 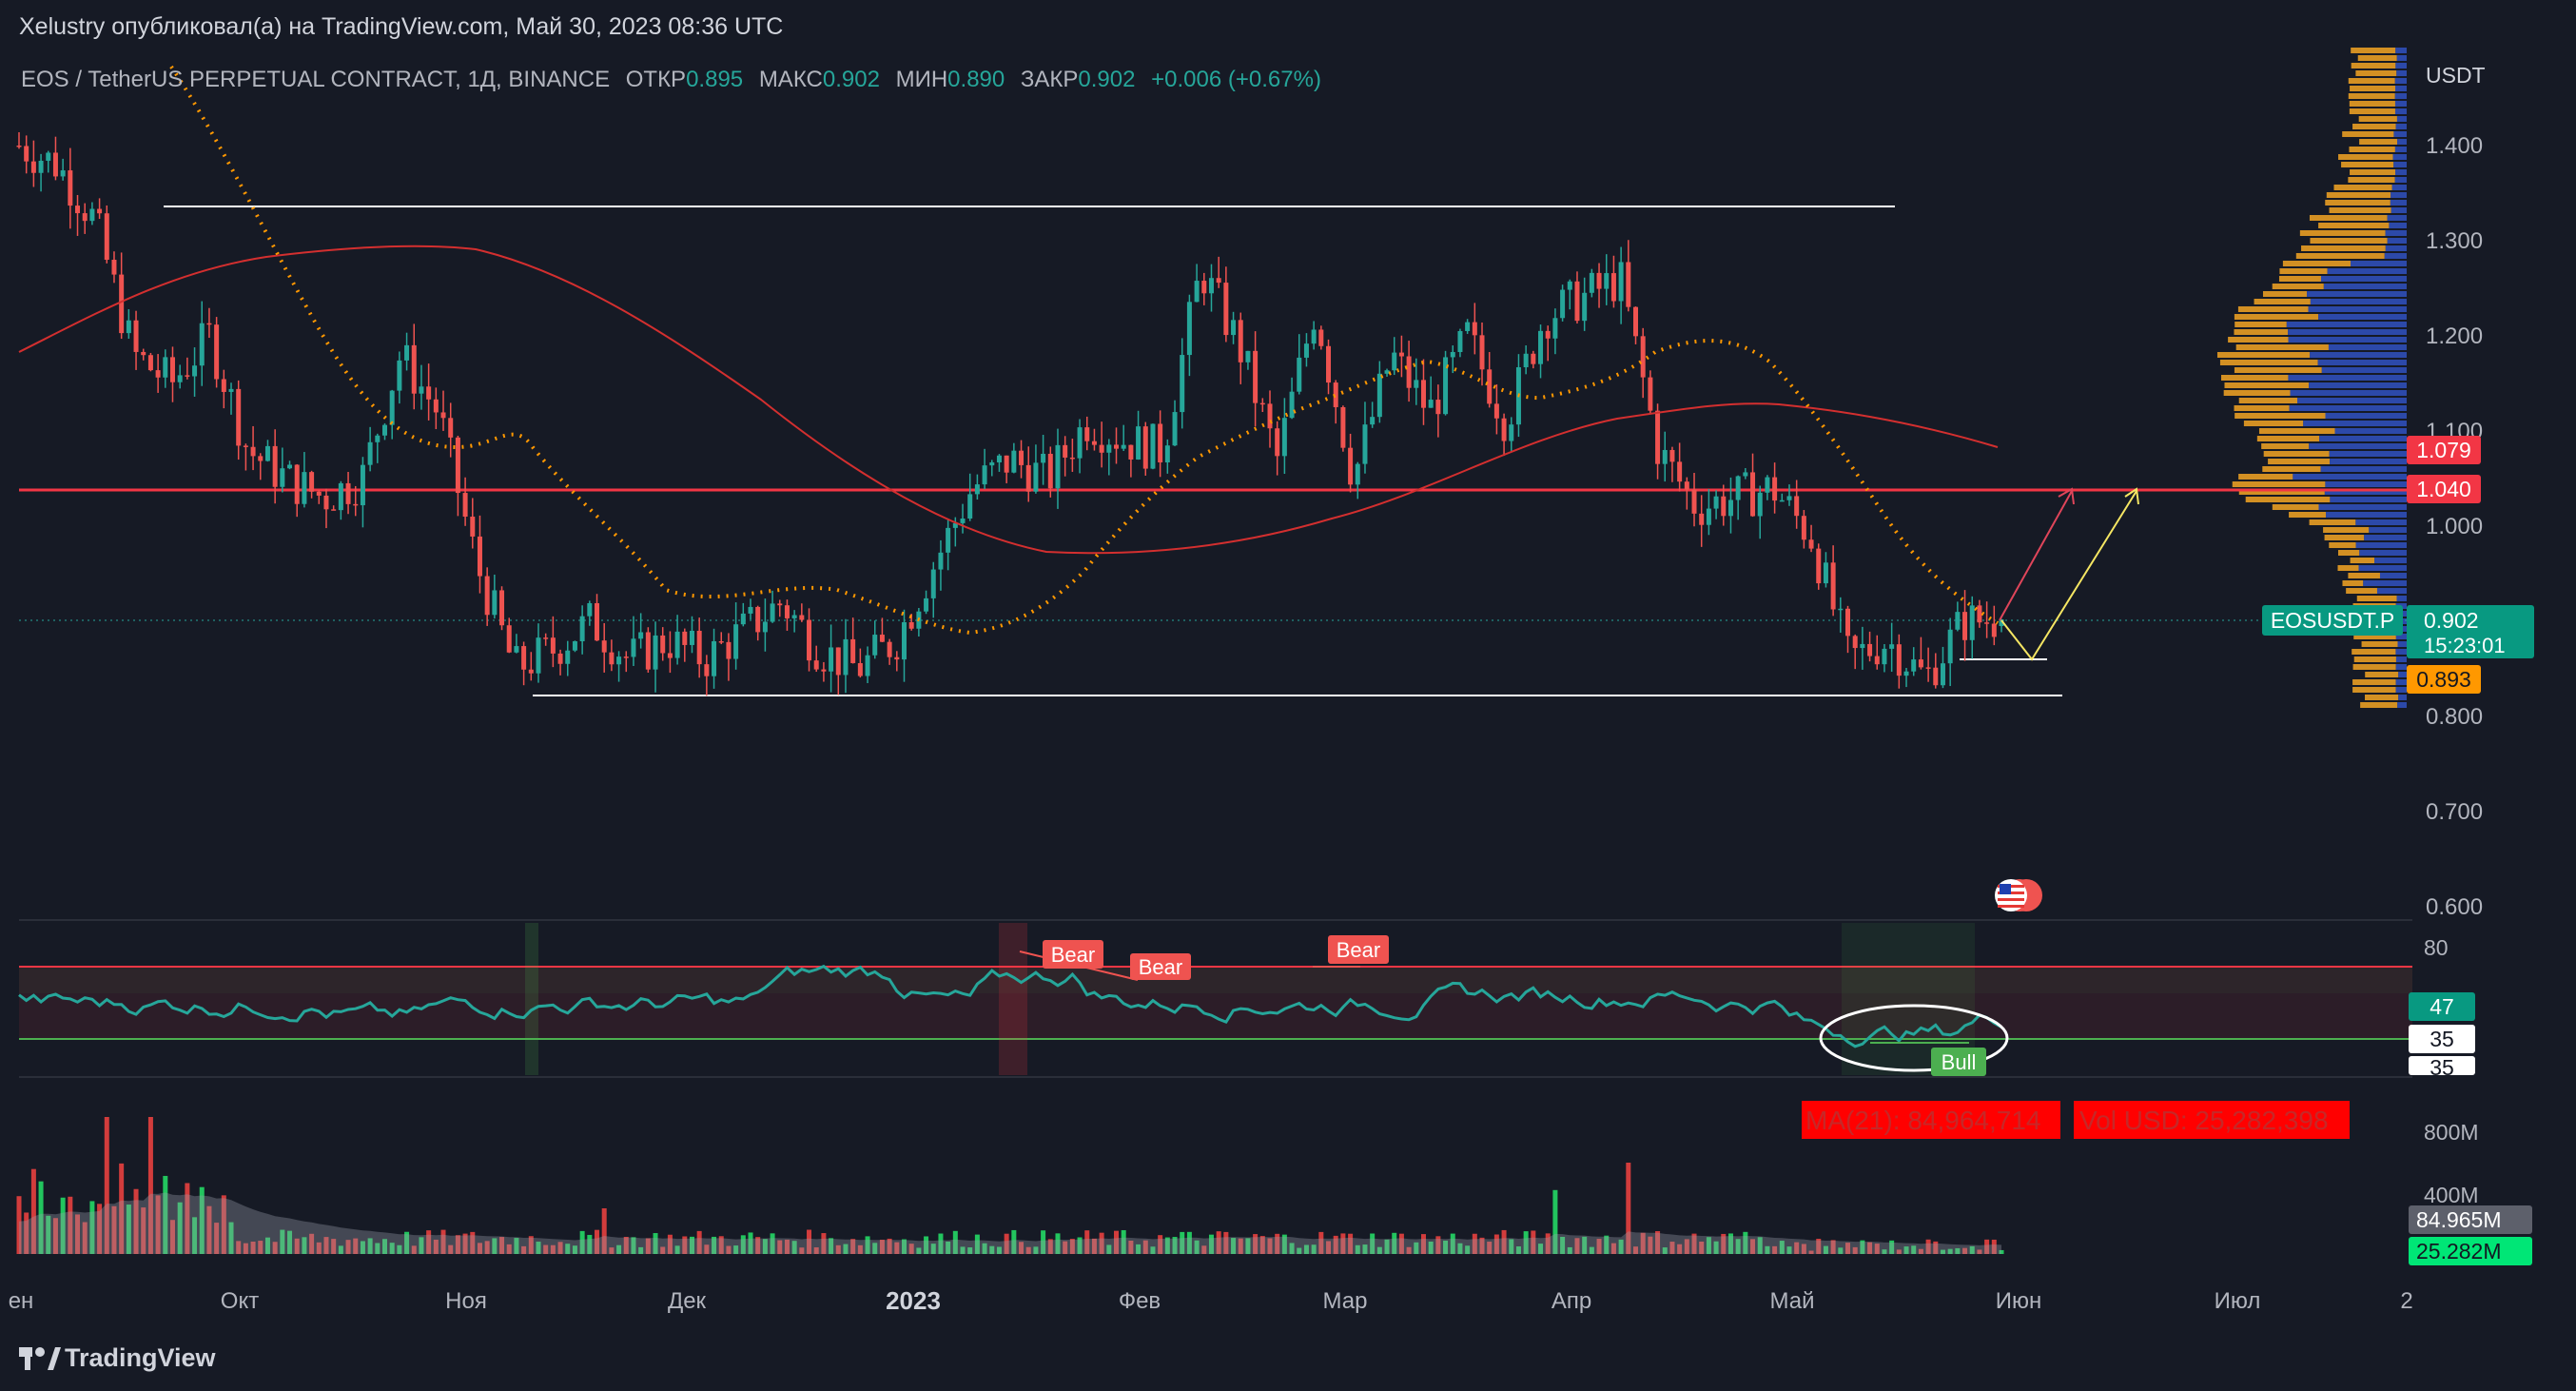 What do you see at coordinates (2019, 895) in the screenshot?
I see `us-flag-icon` at bounding box center [2019, 895].